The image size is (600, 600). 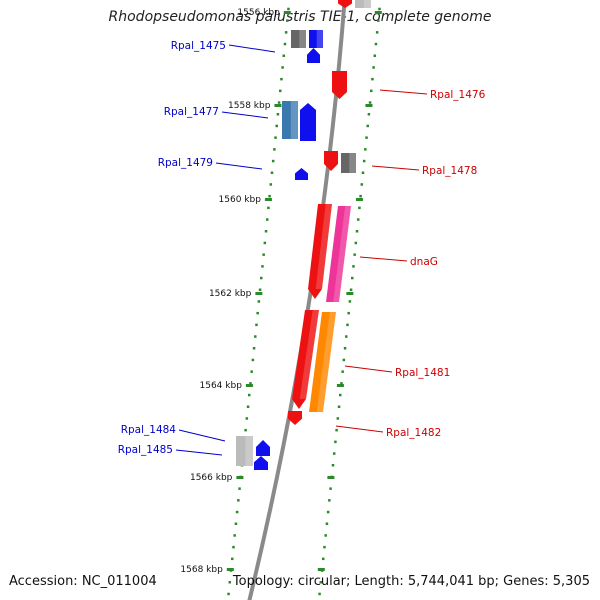 I want to click on gene-label: Rpal_1479, so click(x=185, y=163).